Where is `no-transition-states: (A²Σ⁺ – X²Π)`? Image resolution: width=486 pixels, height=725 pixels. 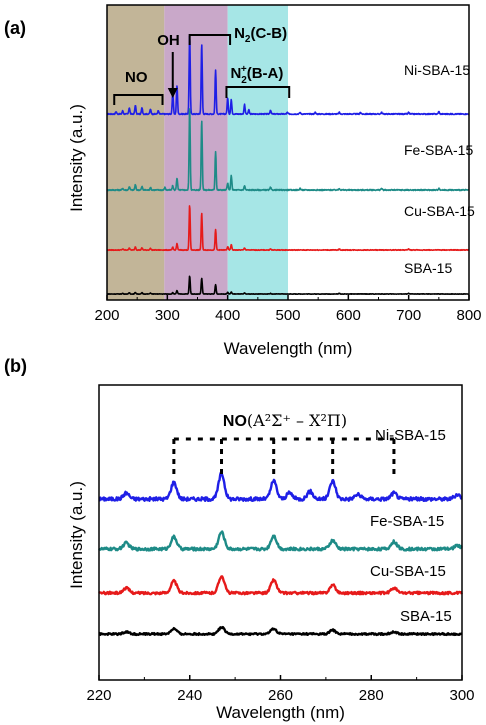 no-transition-states: (A²Σ⁺ – X²Π) is located at coordinates (297, 420).